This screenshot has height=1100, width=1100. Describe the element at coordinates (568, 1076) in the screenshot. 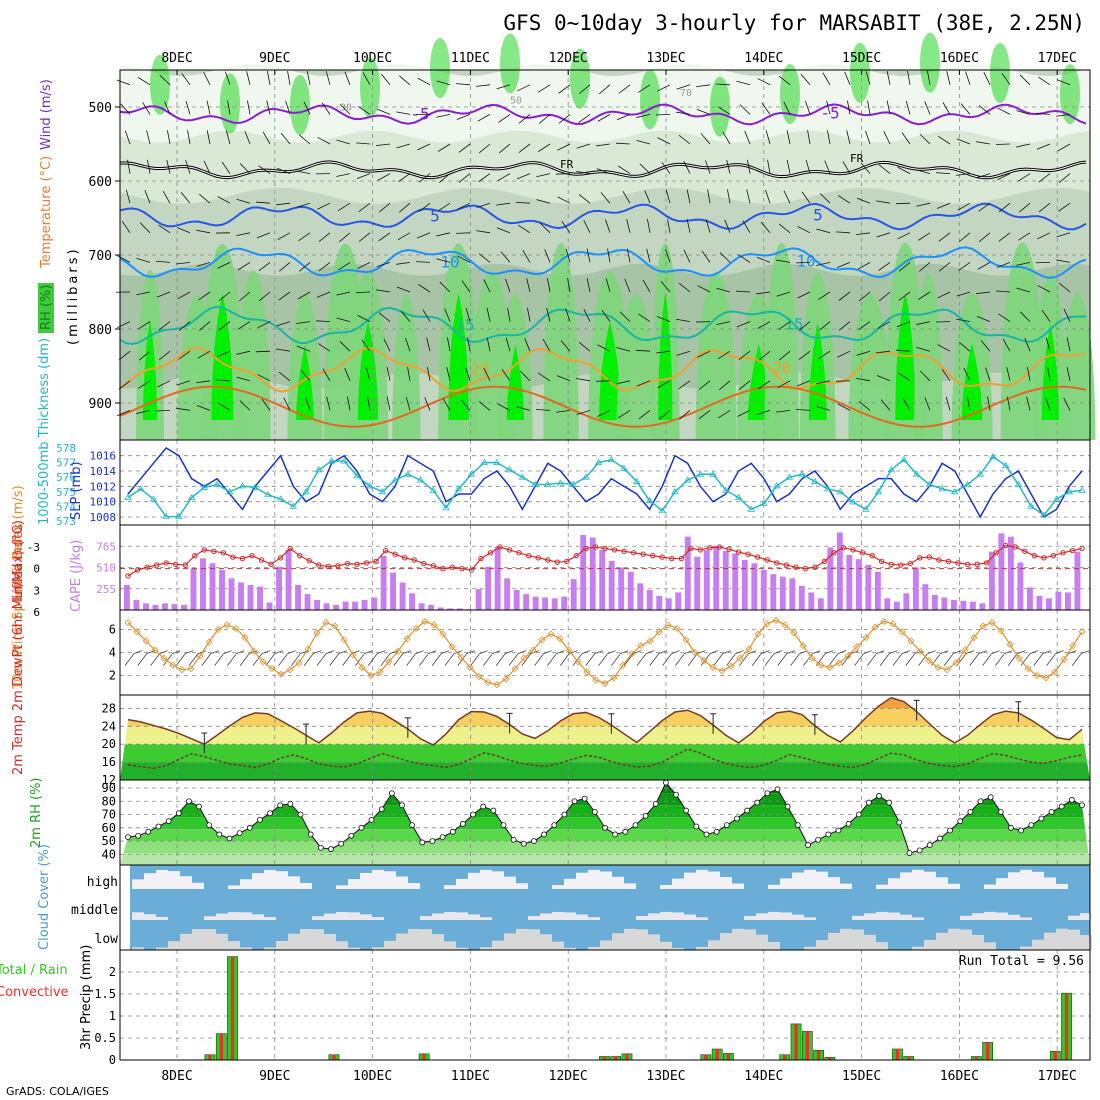

I see `day-label-bottom: 12DEC` at that location.